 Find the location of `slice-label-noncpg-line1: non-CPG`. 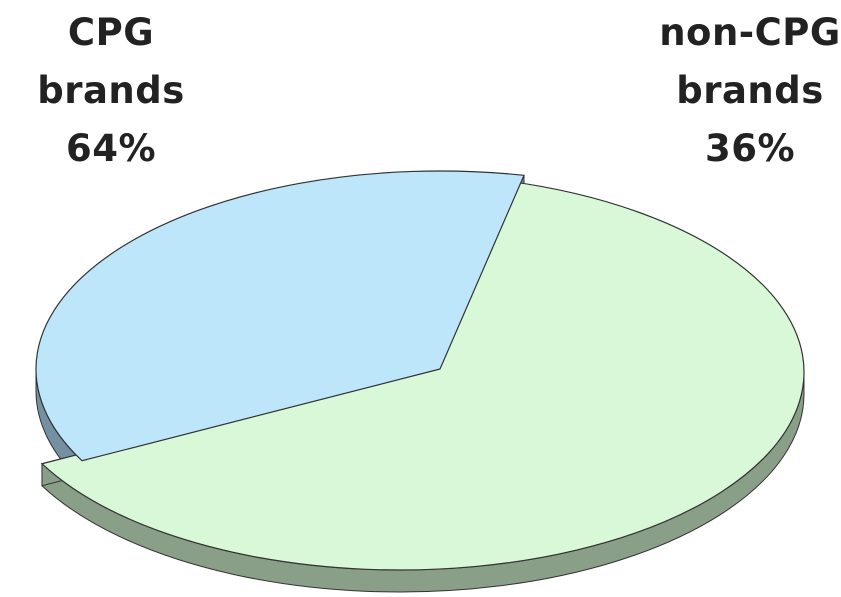

slice-label-noncpg-line1: non-CPG is located at coordinates (750, 32).